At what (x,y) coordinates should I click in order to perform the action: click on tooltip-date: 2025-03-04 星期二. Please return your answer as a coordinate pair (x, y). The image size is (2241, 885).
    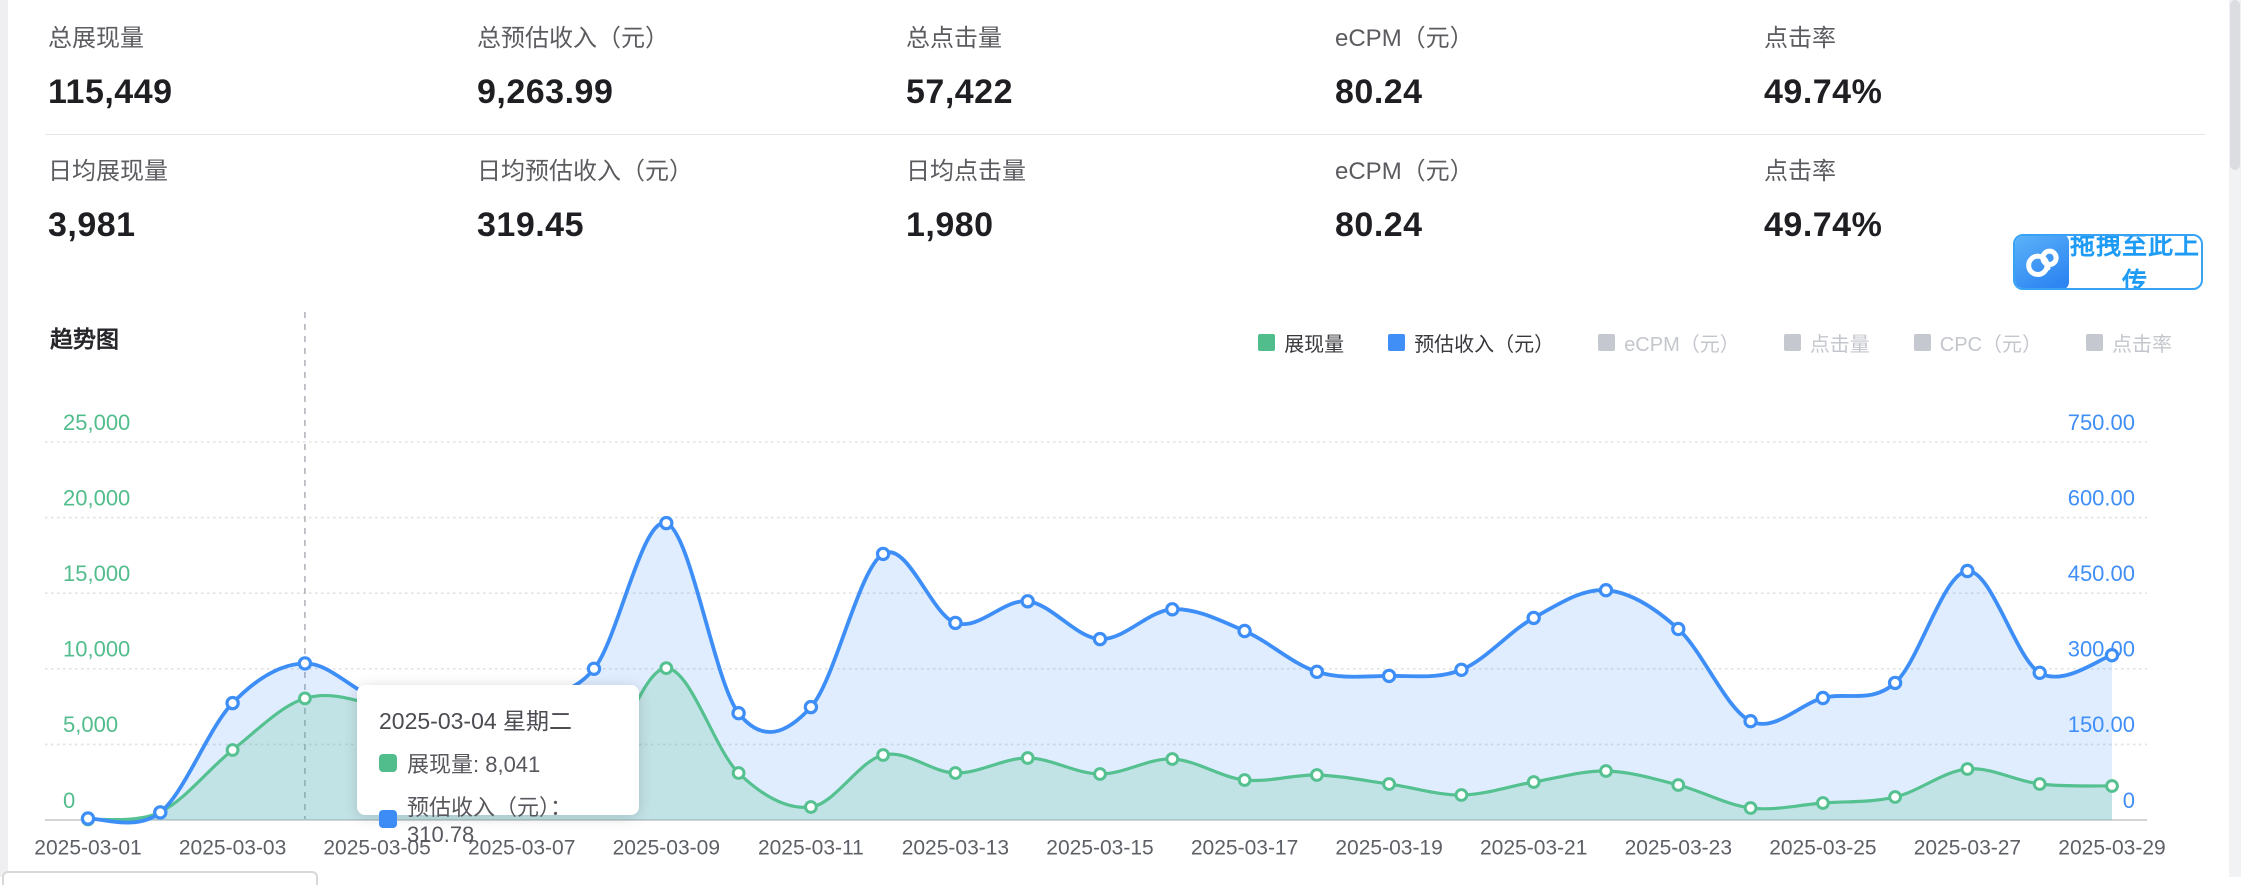
    Looking at the image, I should click on (476, 721).